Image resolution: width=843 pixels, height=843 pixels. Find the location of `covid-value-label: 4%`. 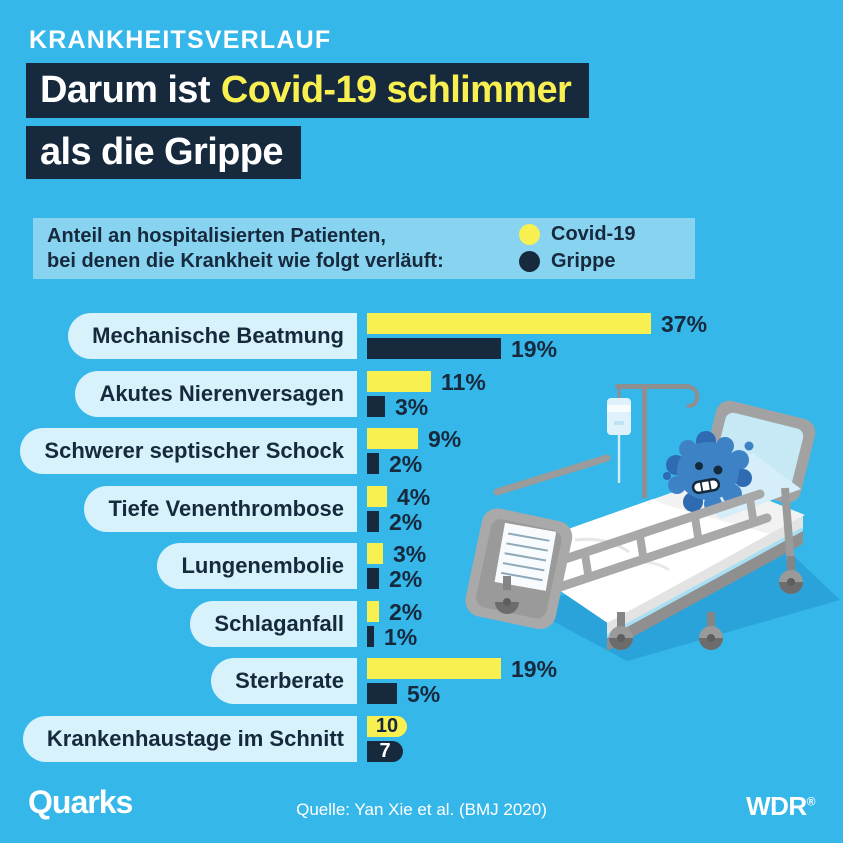

covid-value-label: 4% is located at coordinates (414, 497).